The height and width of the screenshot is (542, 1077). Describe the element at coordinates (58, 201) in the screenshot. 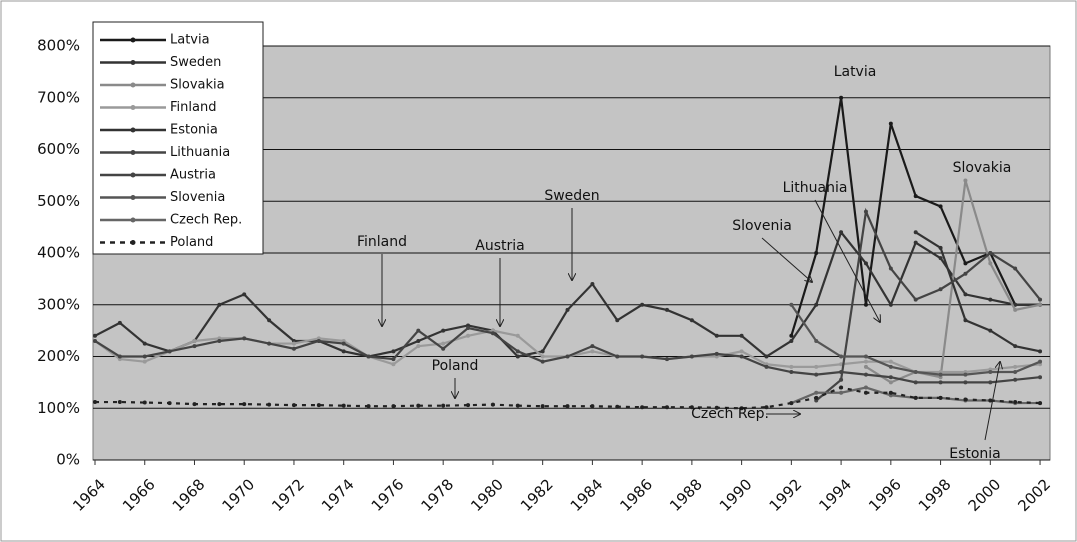

I see `y-tick-label: 500%` at that location.